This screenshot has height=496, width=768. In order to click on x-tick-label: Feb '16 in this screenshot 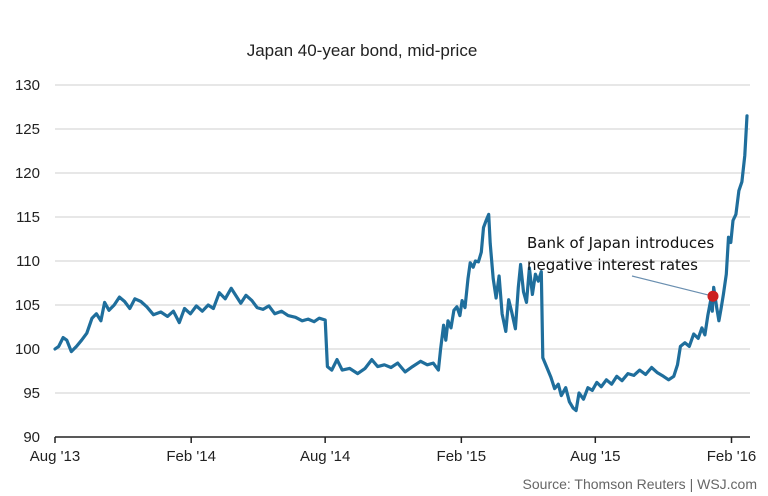, I will do `click(732, 456)`.